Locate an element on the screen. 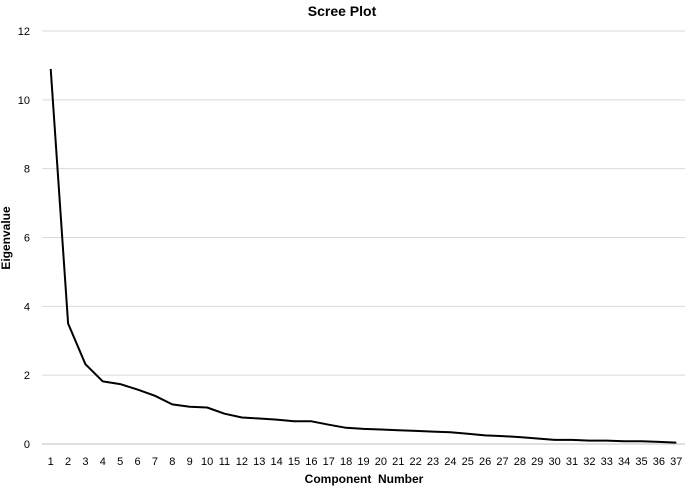 Image resolution: width=685 pixels, height=487 pixels. x-tick-label: 9 is located at coordinates (190, 462).